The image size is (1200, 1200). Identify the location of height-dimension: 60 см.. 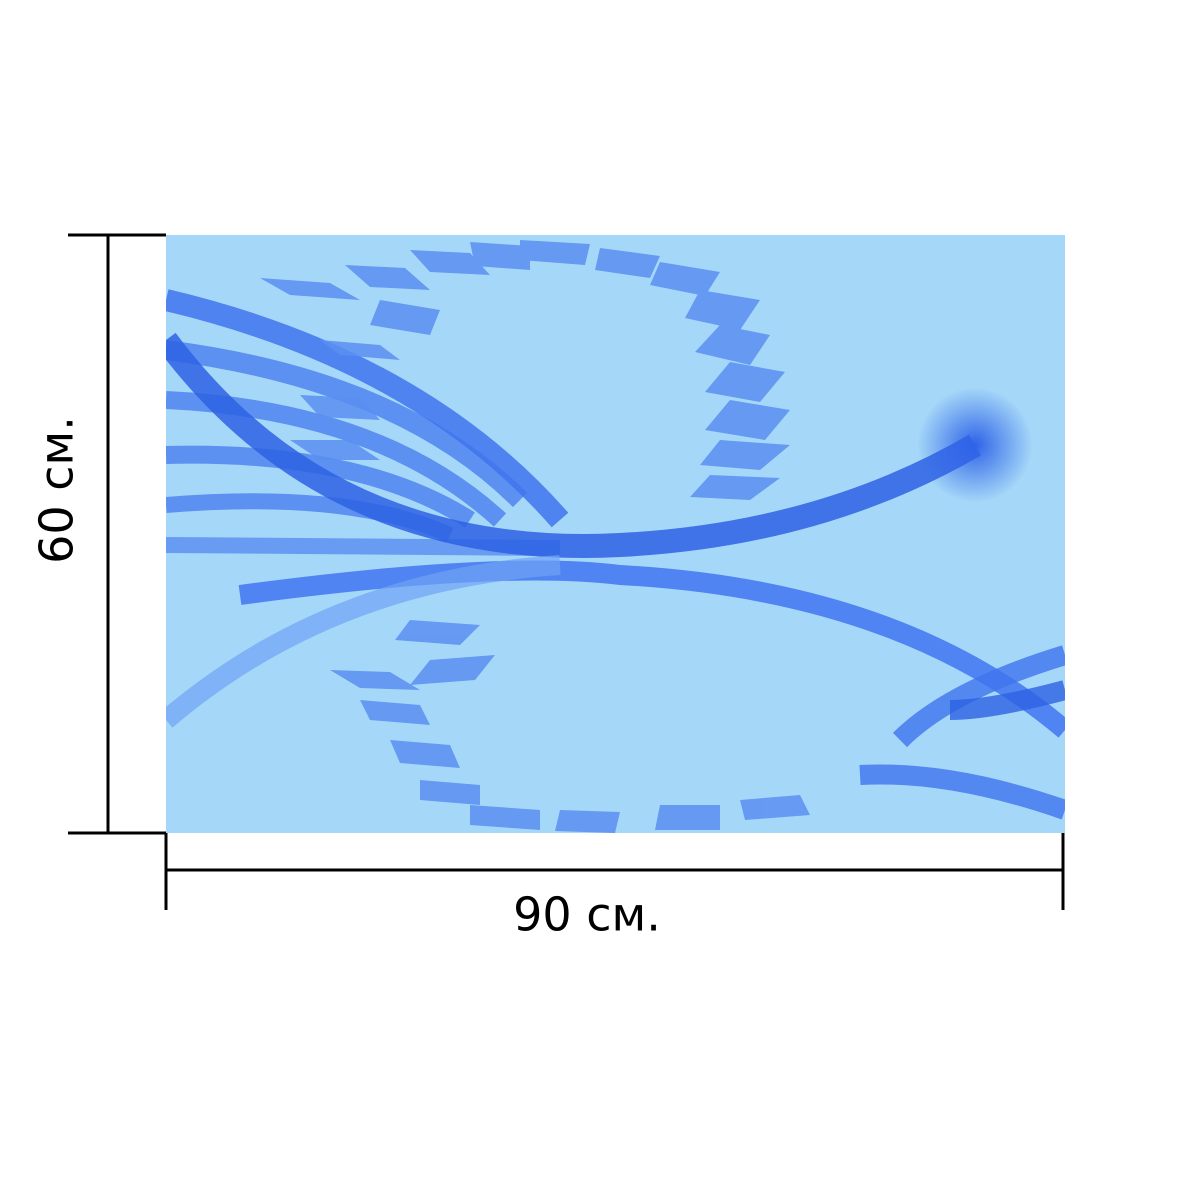
(98, 534).